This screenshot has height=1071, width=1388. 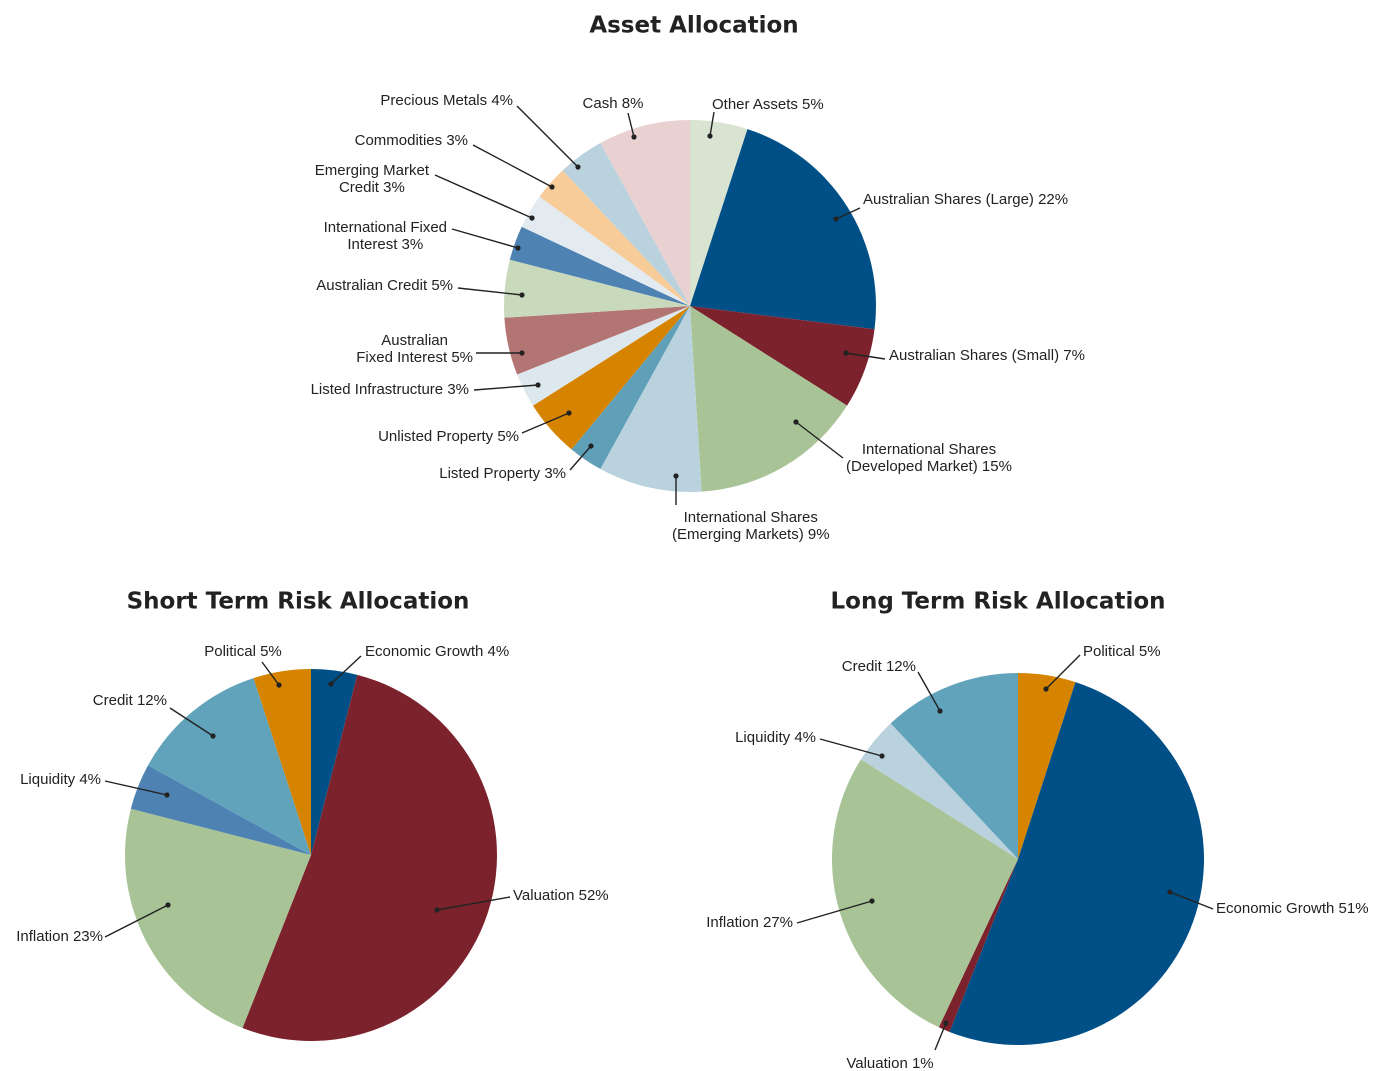 What do you see at coordinates (745, 526) in the screenshot?
I see `category-label: International Shares (Emerging Markets)` at bounding box center [745, 526].